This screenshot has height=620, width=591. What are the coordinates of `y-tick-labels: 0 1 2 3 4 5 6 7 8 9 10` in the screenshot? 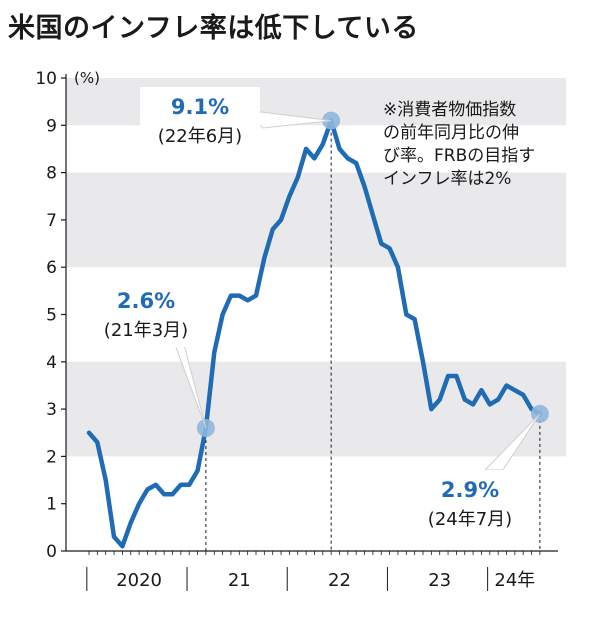 It's located at (50, 315).